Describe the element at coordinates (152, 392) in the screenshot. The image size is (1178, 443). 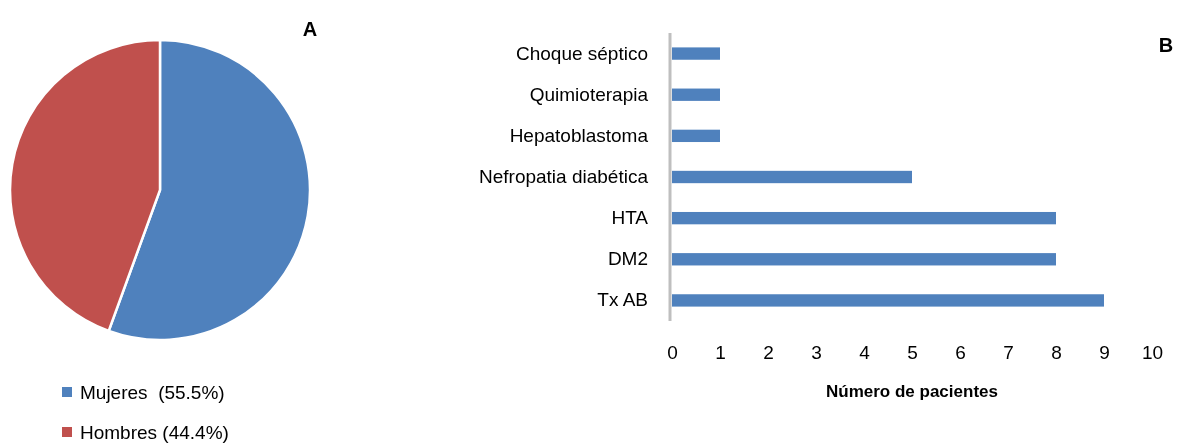
I see `legend-label: Mujeres (55.5%)` at that location.